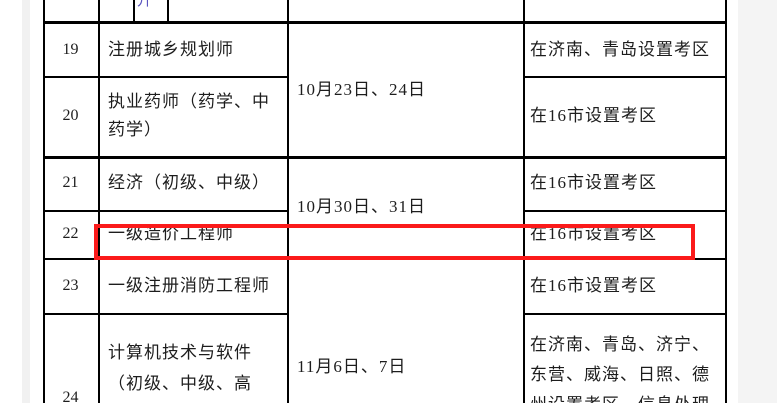 Image resolution: width=777 pixels, height=403 pixels. Describe the element at coordinates (385, 157) in the screenshot. I see `table-border-r20-r21` at that location.